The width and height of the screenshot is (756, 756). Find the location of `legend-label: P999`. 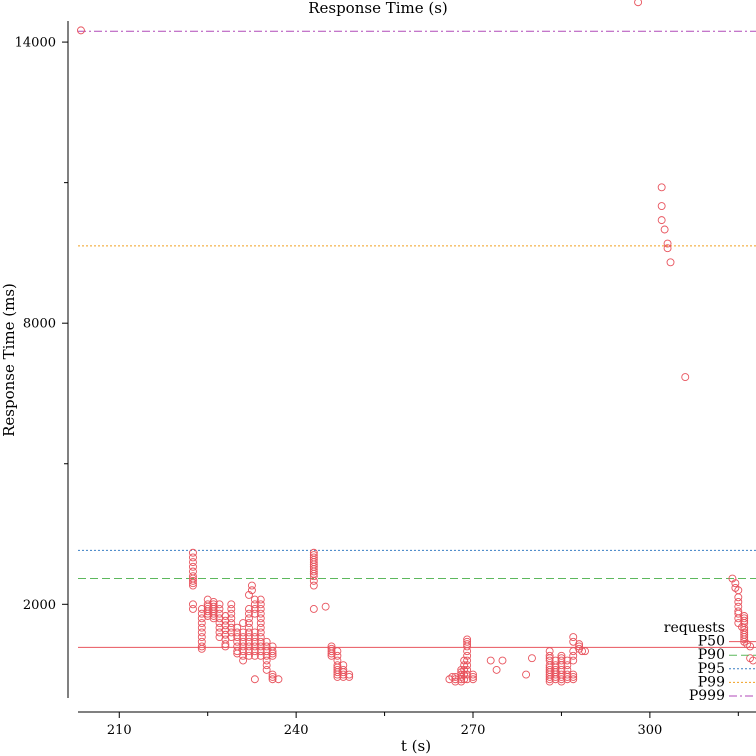

legend-label: P999 is located at coordinates (707, 696).